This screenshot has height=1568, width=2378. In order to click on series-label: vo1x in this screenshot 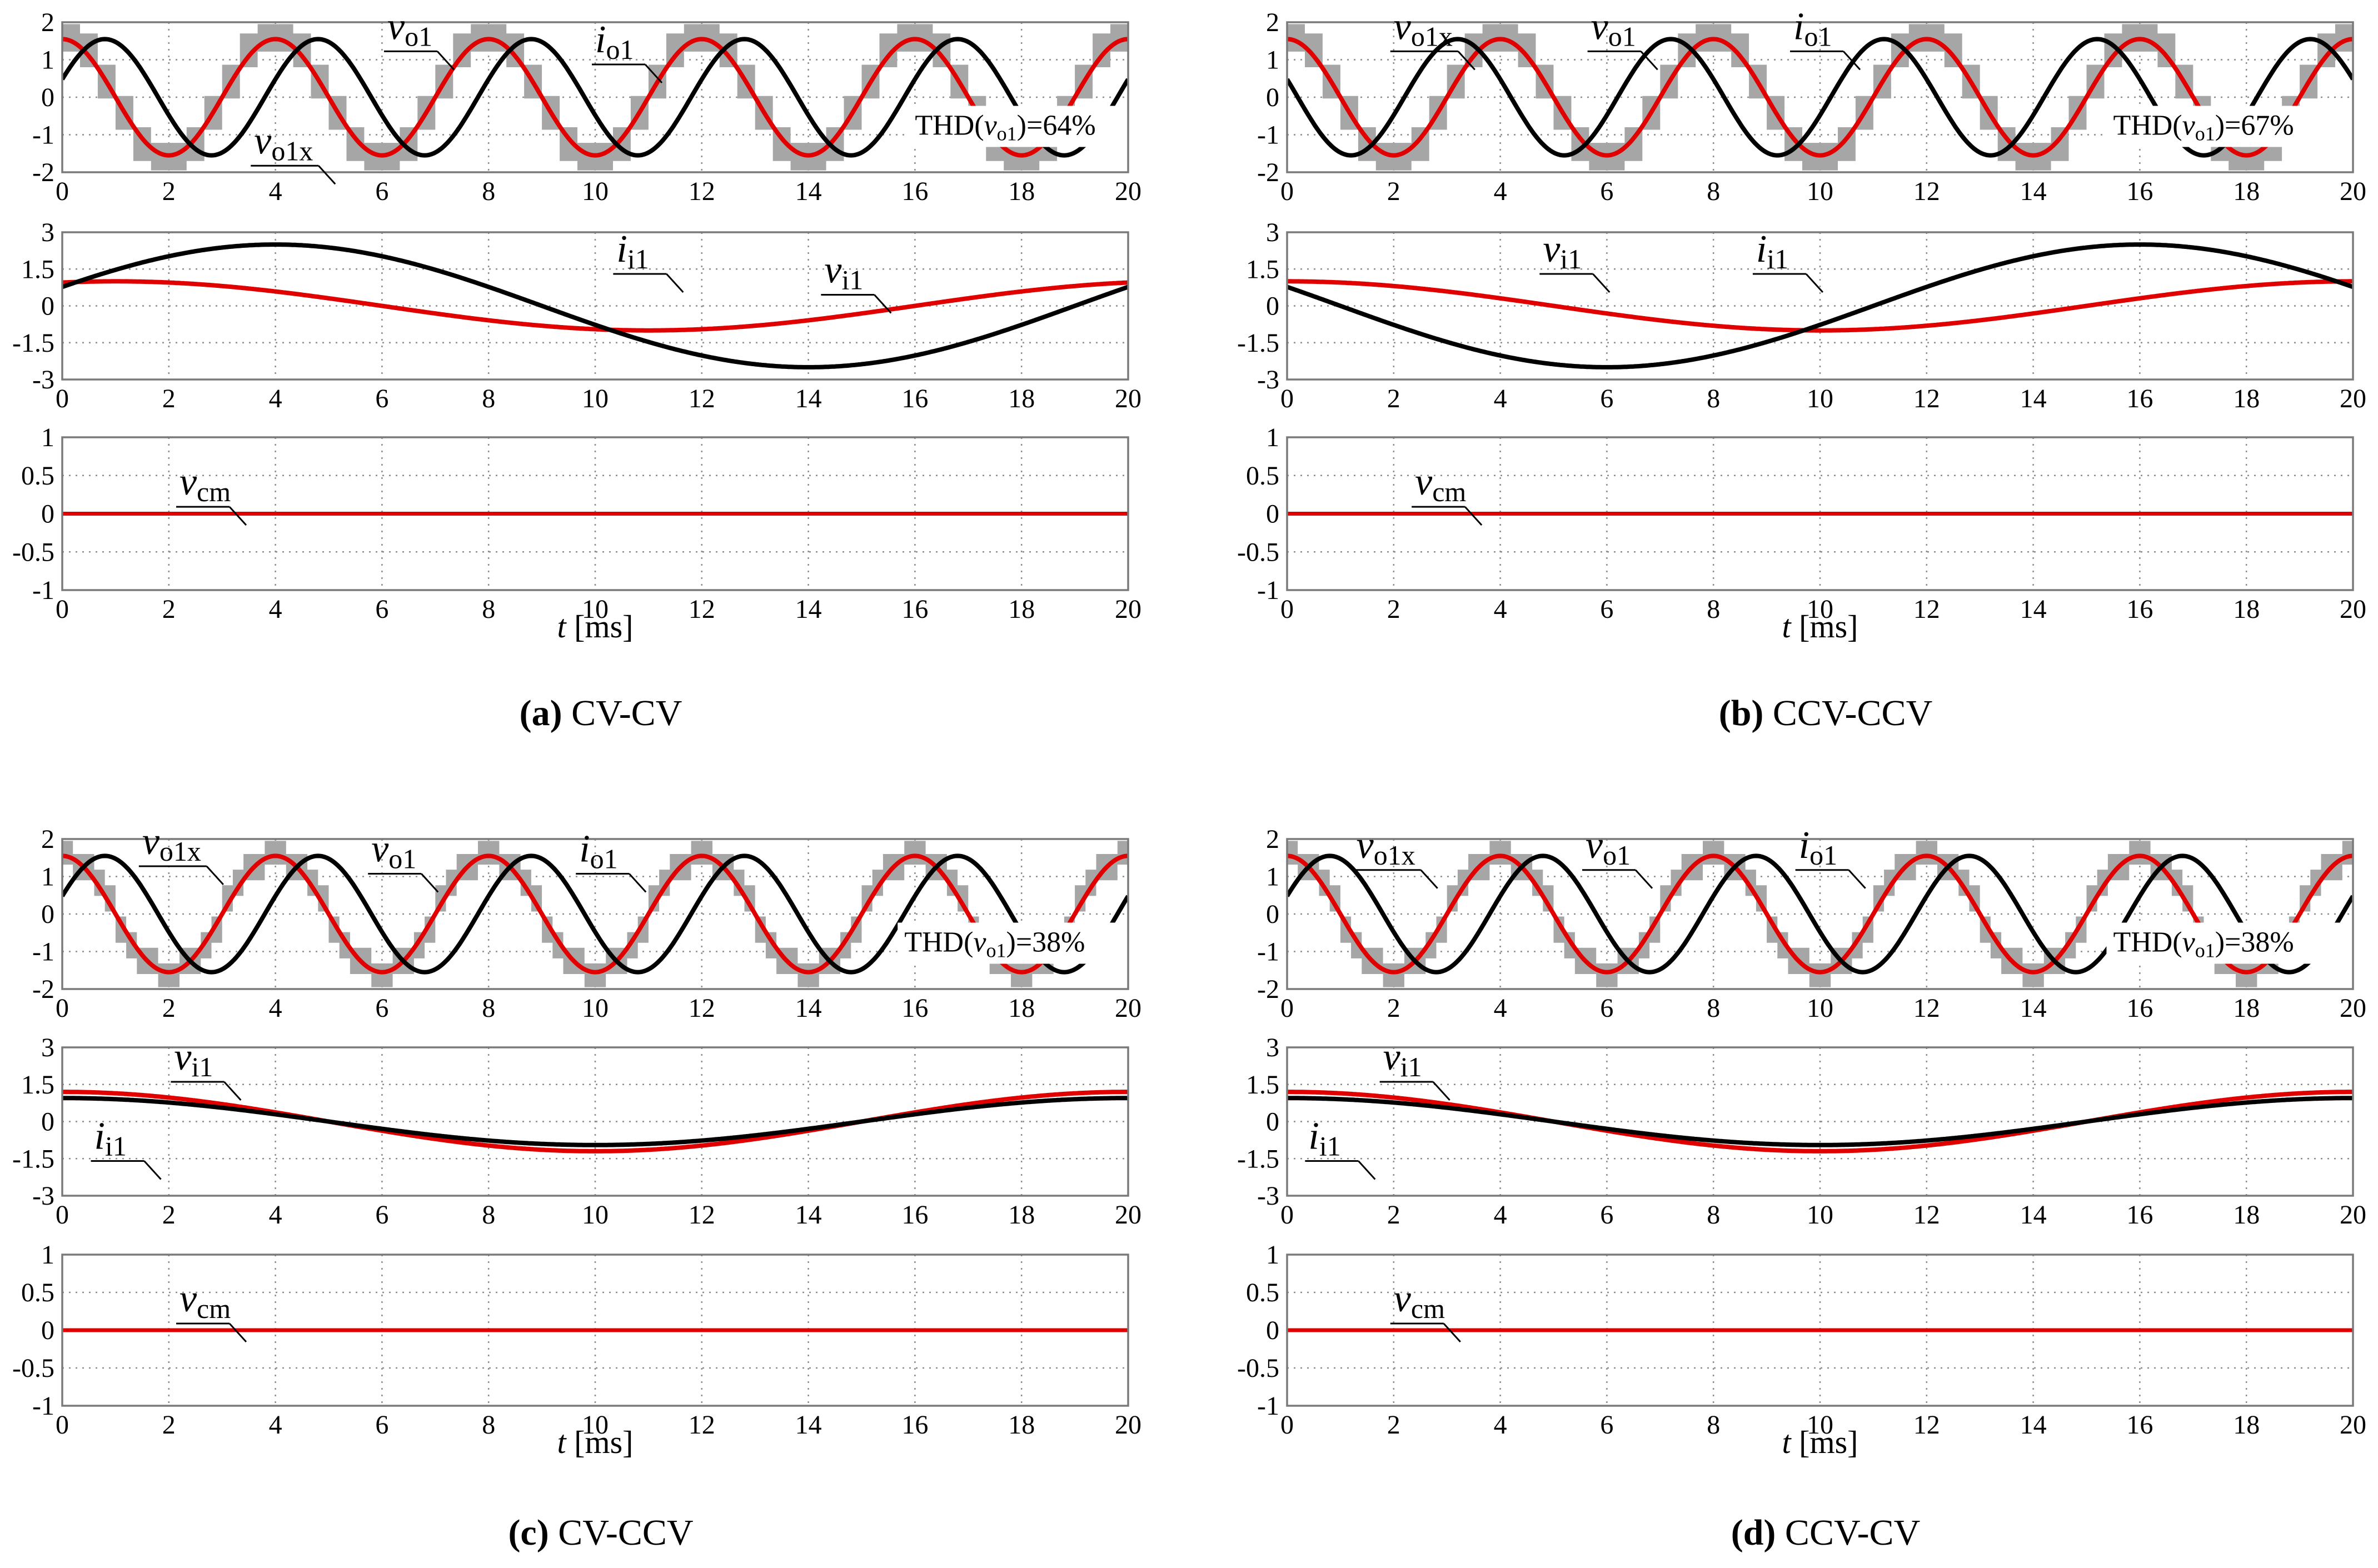, I will do `click(1395, 856)`.